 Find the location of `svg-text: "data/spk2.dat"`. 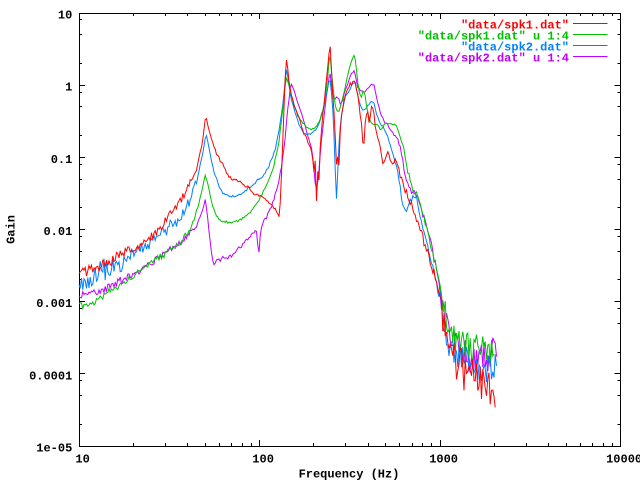

svg-text: "data/spk2.dat" is located at coordinates (515, 47).